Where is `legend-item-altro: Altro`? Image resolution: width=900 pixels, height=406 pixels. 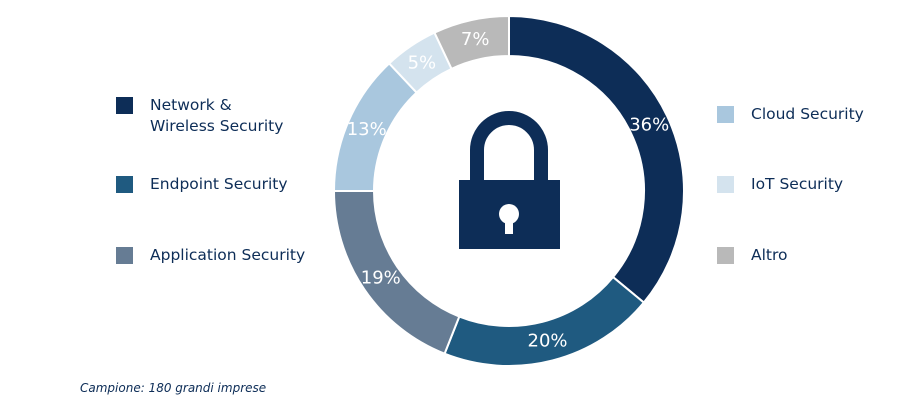 legend-item-altro: Altro is located at coordinates (752, 255).